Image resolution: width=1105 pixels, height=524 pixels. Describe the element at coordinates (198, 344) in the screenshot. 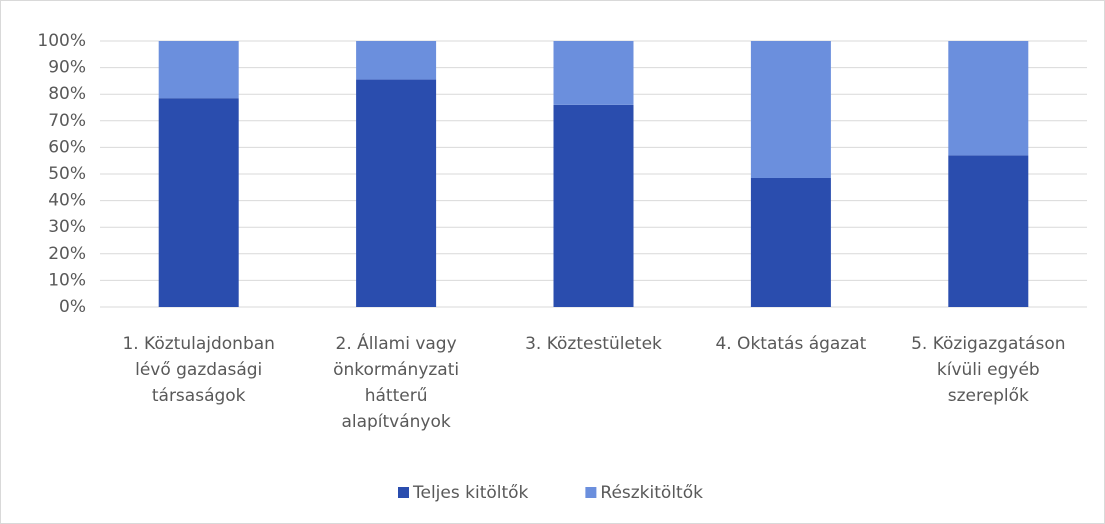

I see `x-tick-label: 1. Köztulajdonban` at that location.